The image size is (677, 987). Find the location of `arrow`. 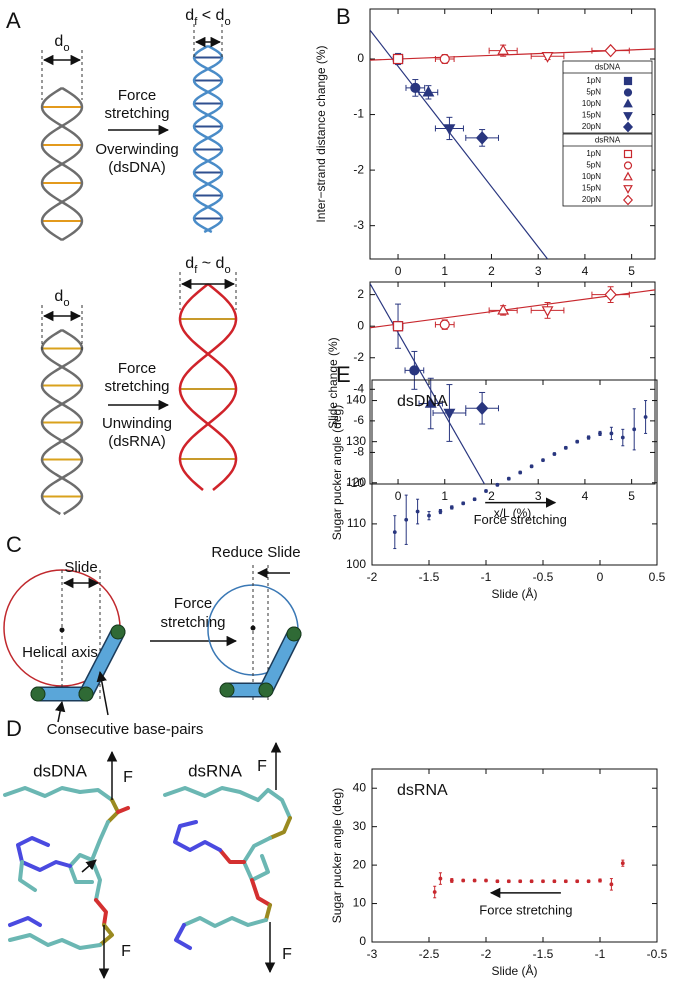

arrow is located at coordinates (60, 711).